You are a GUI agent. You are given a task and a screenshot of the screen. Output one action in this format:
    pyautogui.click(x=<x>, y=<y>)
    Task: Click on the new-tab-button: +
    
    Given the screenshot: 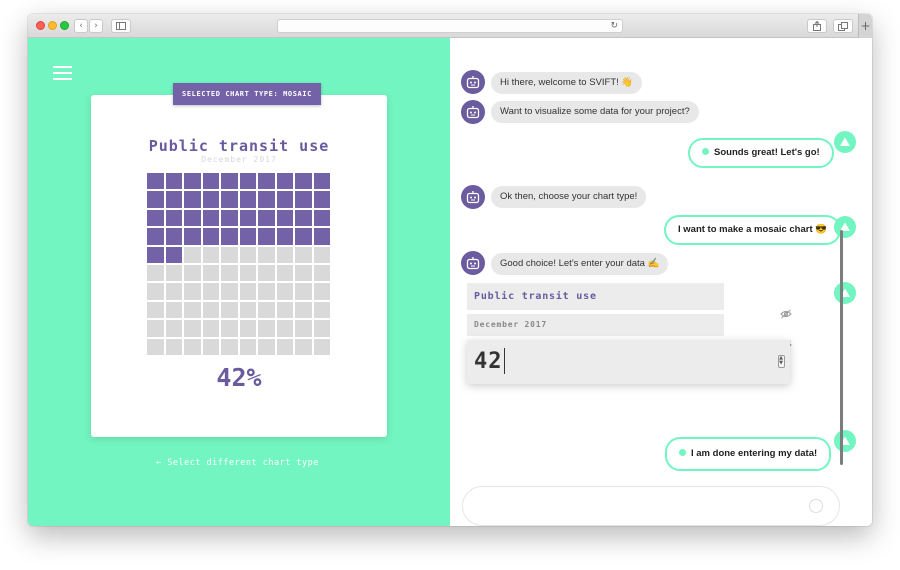 What is the action you would take?
    pyautogui.click(x=865, y=26)
    